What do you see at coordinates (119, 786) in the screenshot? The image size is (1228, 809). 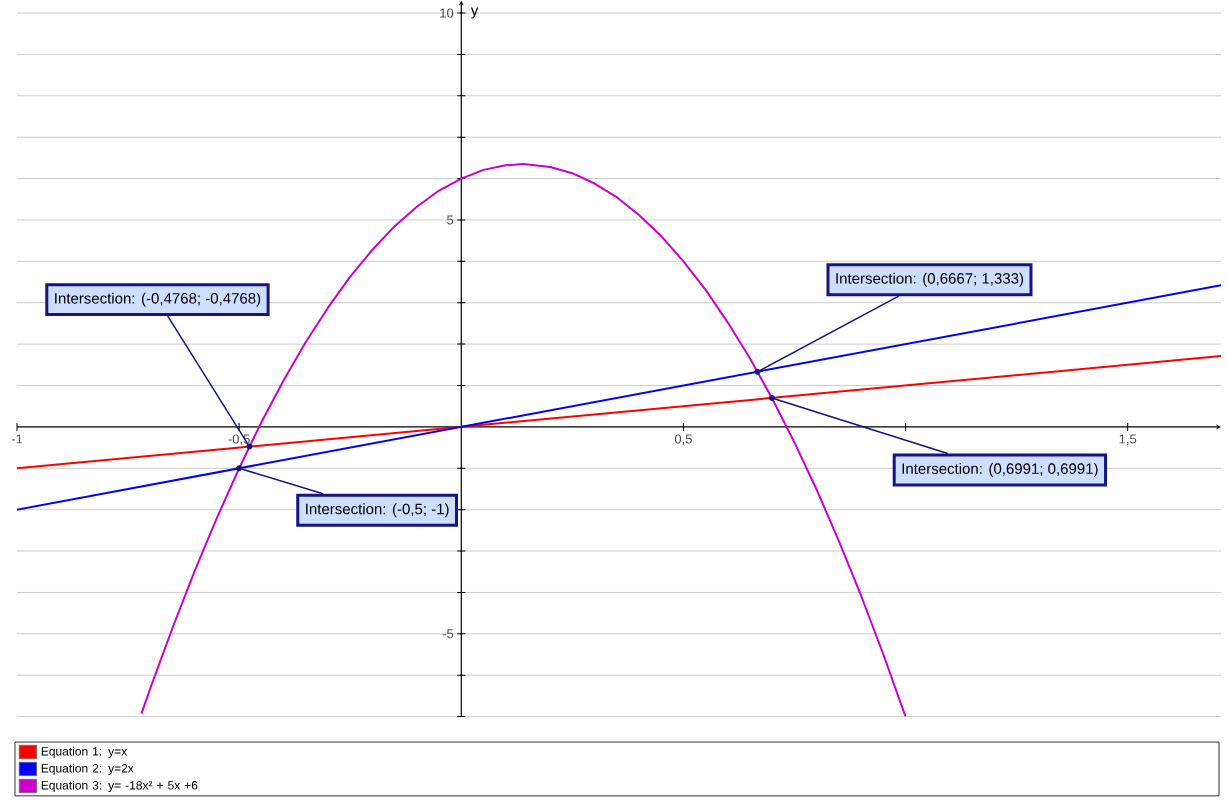 I see `legend-label: Equation 3: y= -18x² + 5x +6` at bounding box center [119, 786].